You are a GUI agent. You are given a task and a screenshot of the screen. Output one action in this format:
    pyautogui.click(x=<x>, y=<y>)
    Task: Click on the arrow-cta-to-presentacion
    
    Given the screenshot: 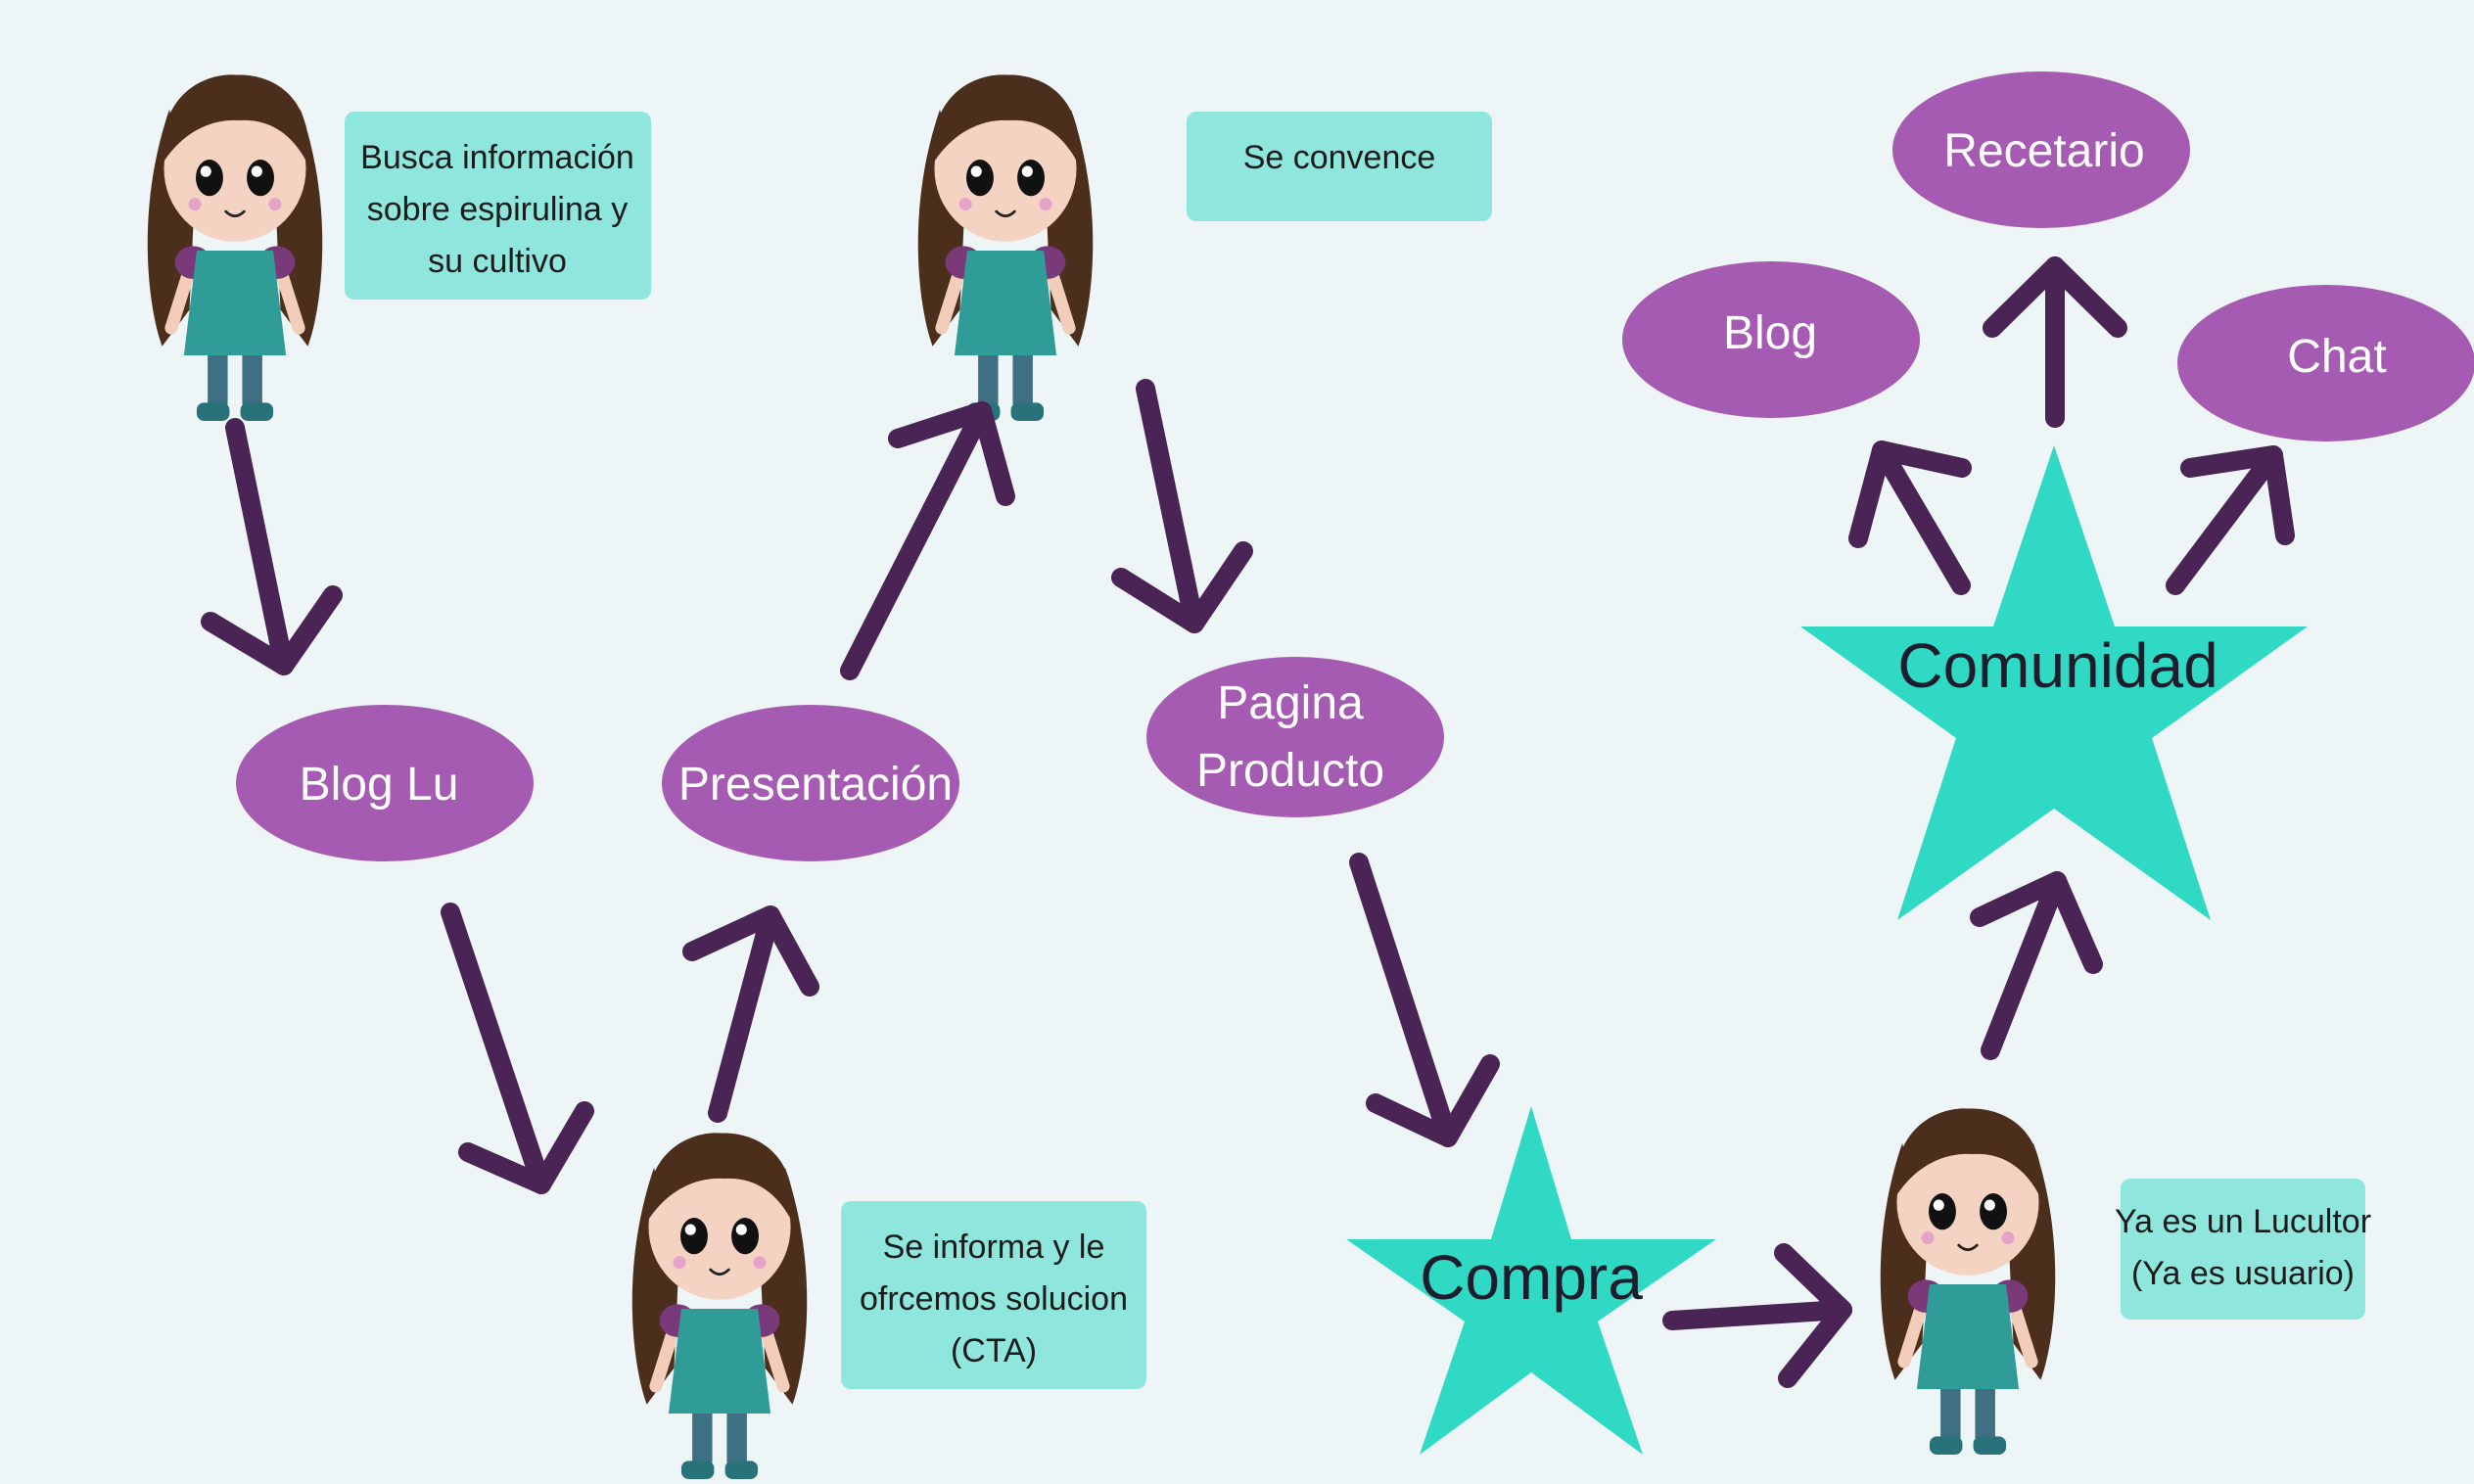 What is the action you would take?
    pyautogui.click(x=750, y=1014)
    